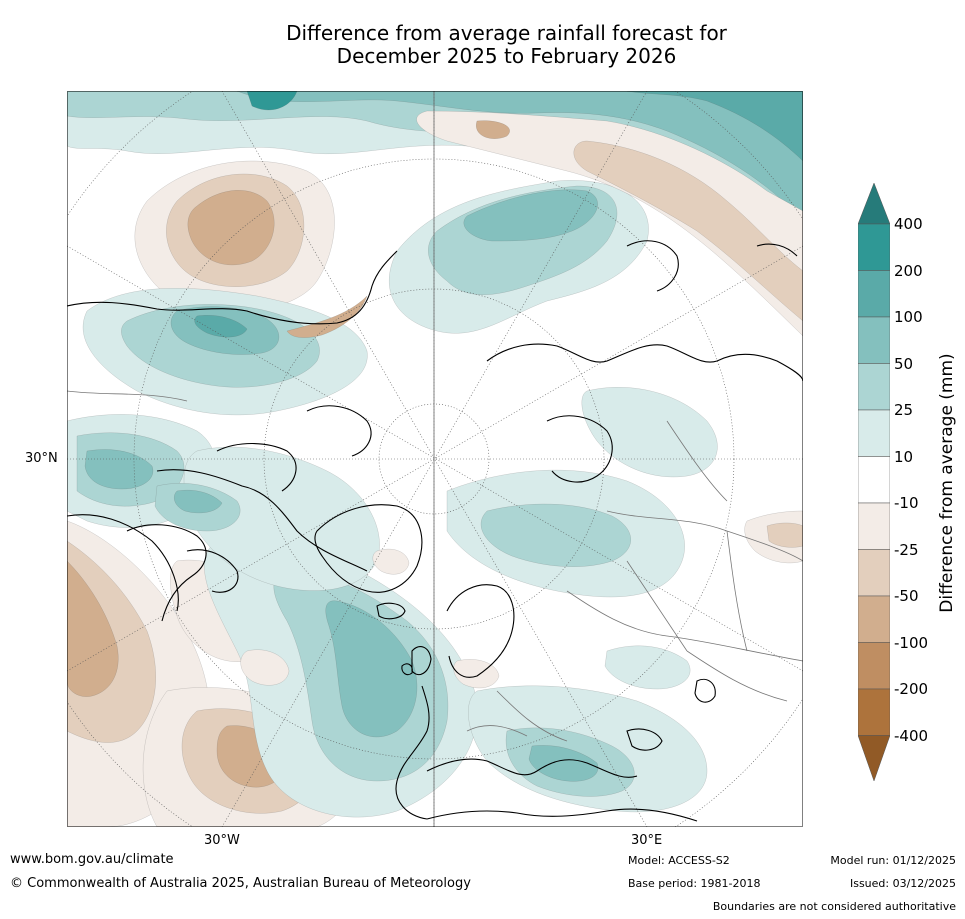 Image resolution: width=965 pixels, height=919 pixels. I want to click on colorbar-tick-400: 400, so click(908, 224).